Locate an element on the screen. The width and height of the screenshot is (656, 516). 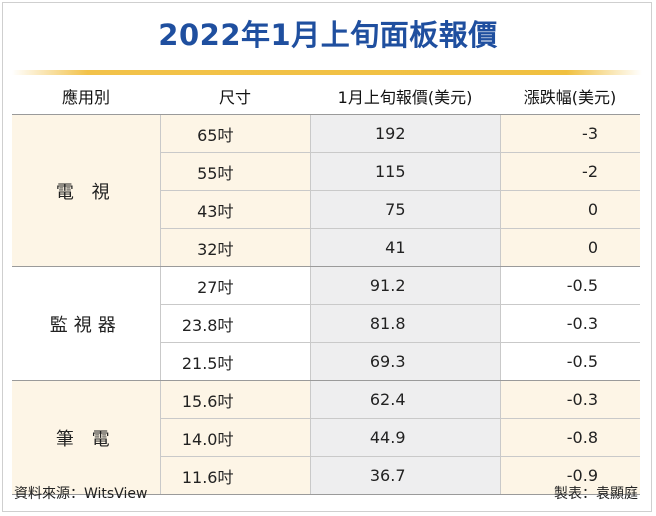
size-cell: 43吋 is located at coordinates (234, 209).